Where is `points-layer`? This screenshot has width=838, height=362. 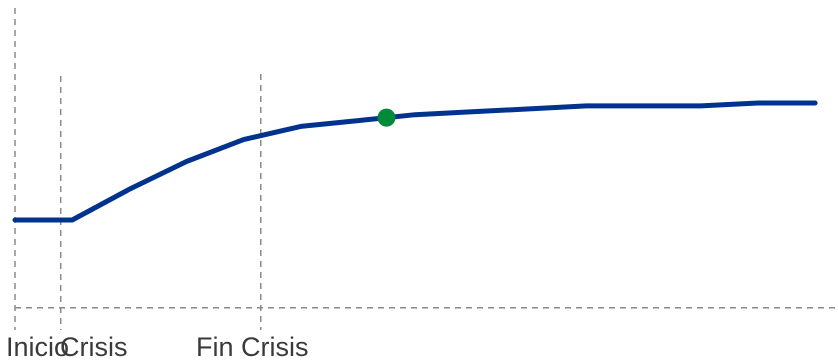
points-layer is located at coordinates (386, 117).